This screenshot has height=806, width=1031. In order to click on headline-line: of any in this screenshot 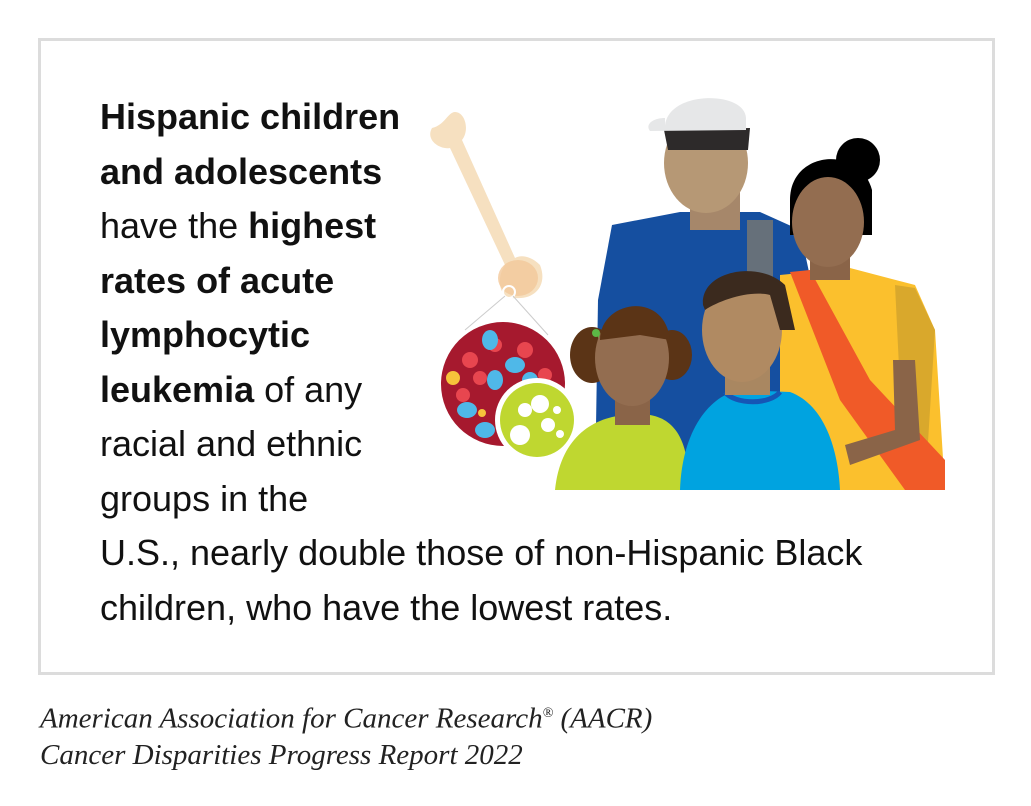, I will do `click(308, 389)`.